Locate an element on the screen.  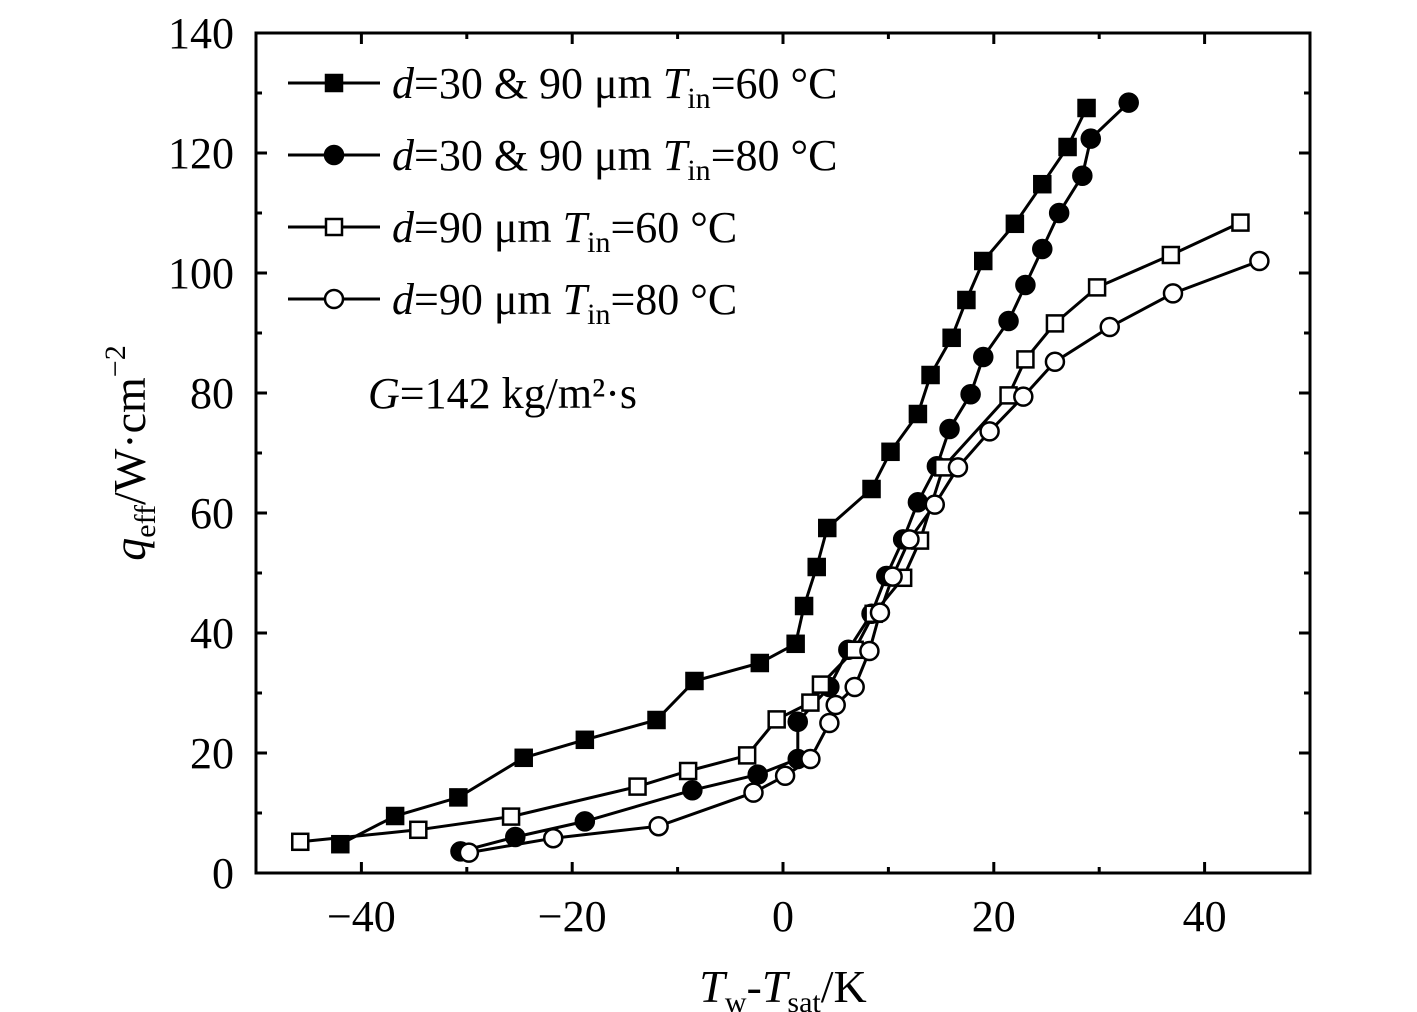
legend-item: d=90 μm Tin=60 °C is located at coordinates (512, 231).